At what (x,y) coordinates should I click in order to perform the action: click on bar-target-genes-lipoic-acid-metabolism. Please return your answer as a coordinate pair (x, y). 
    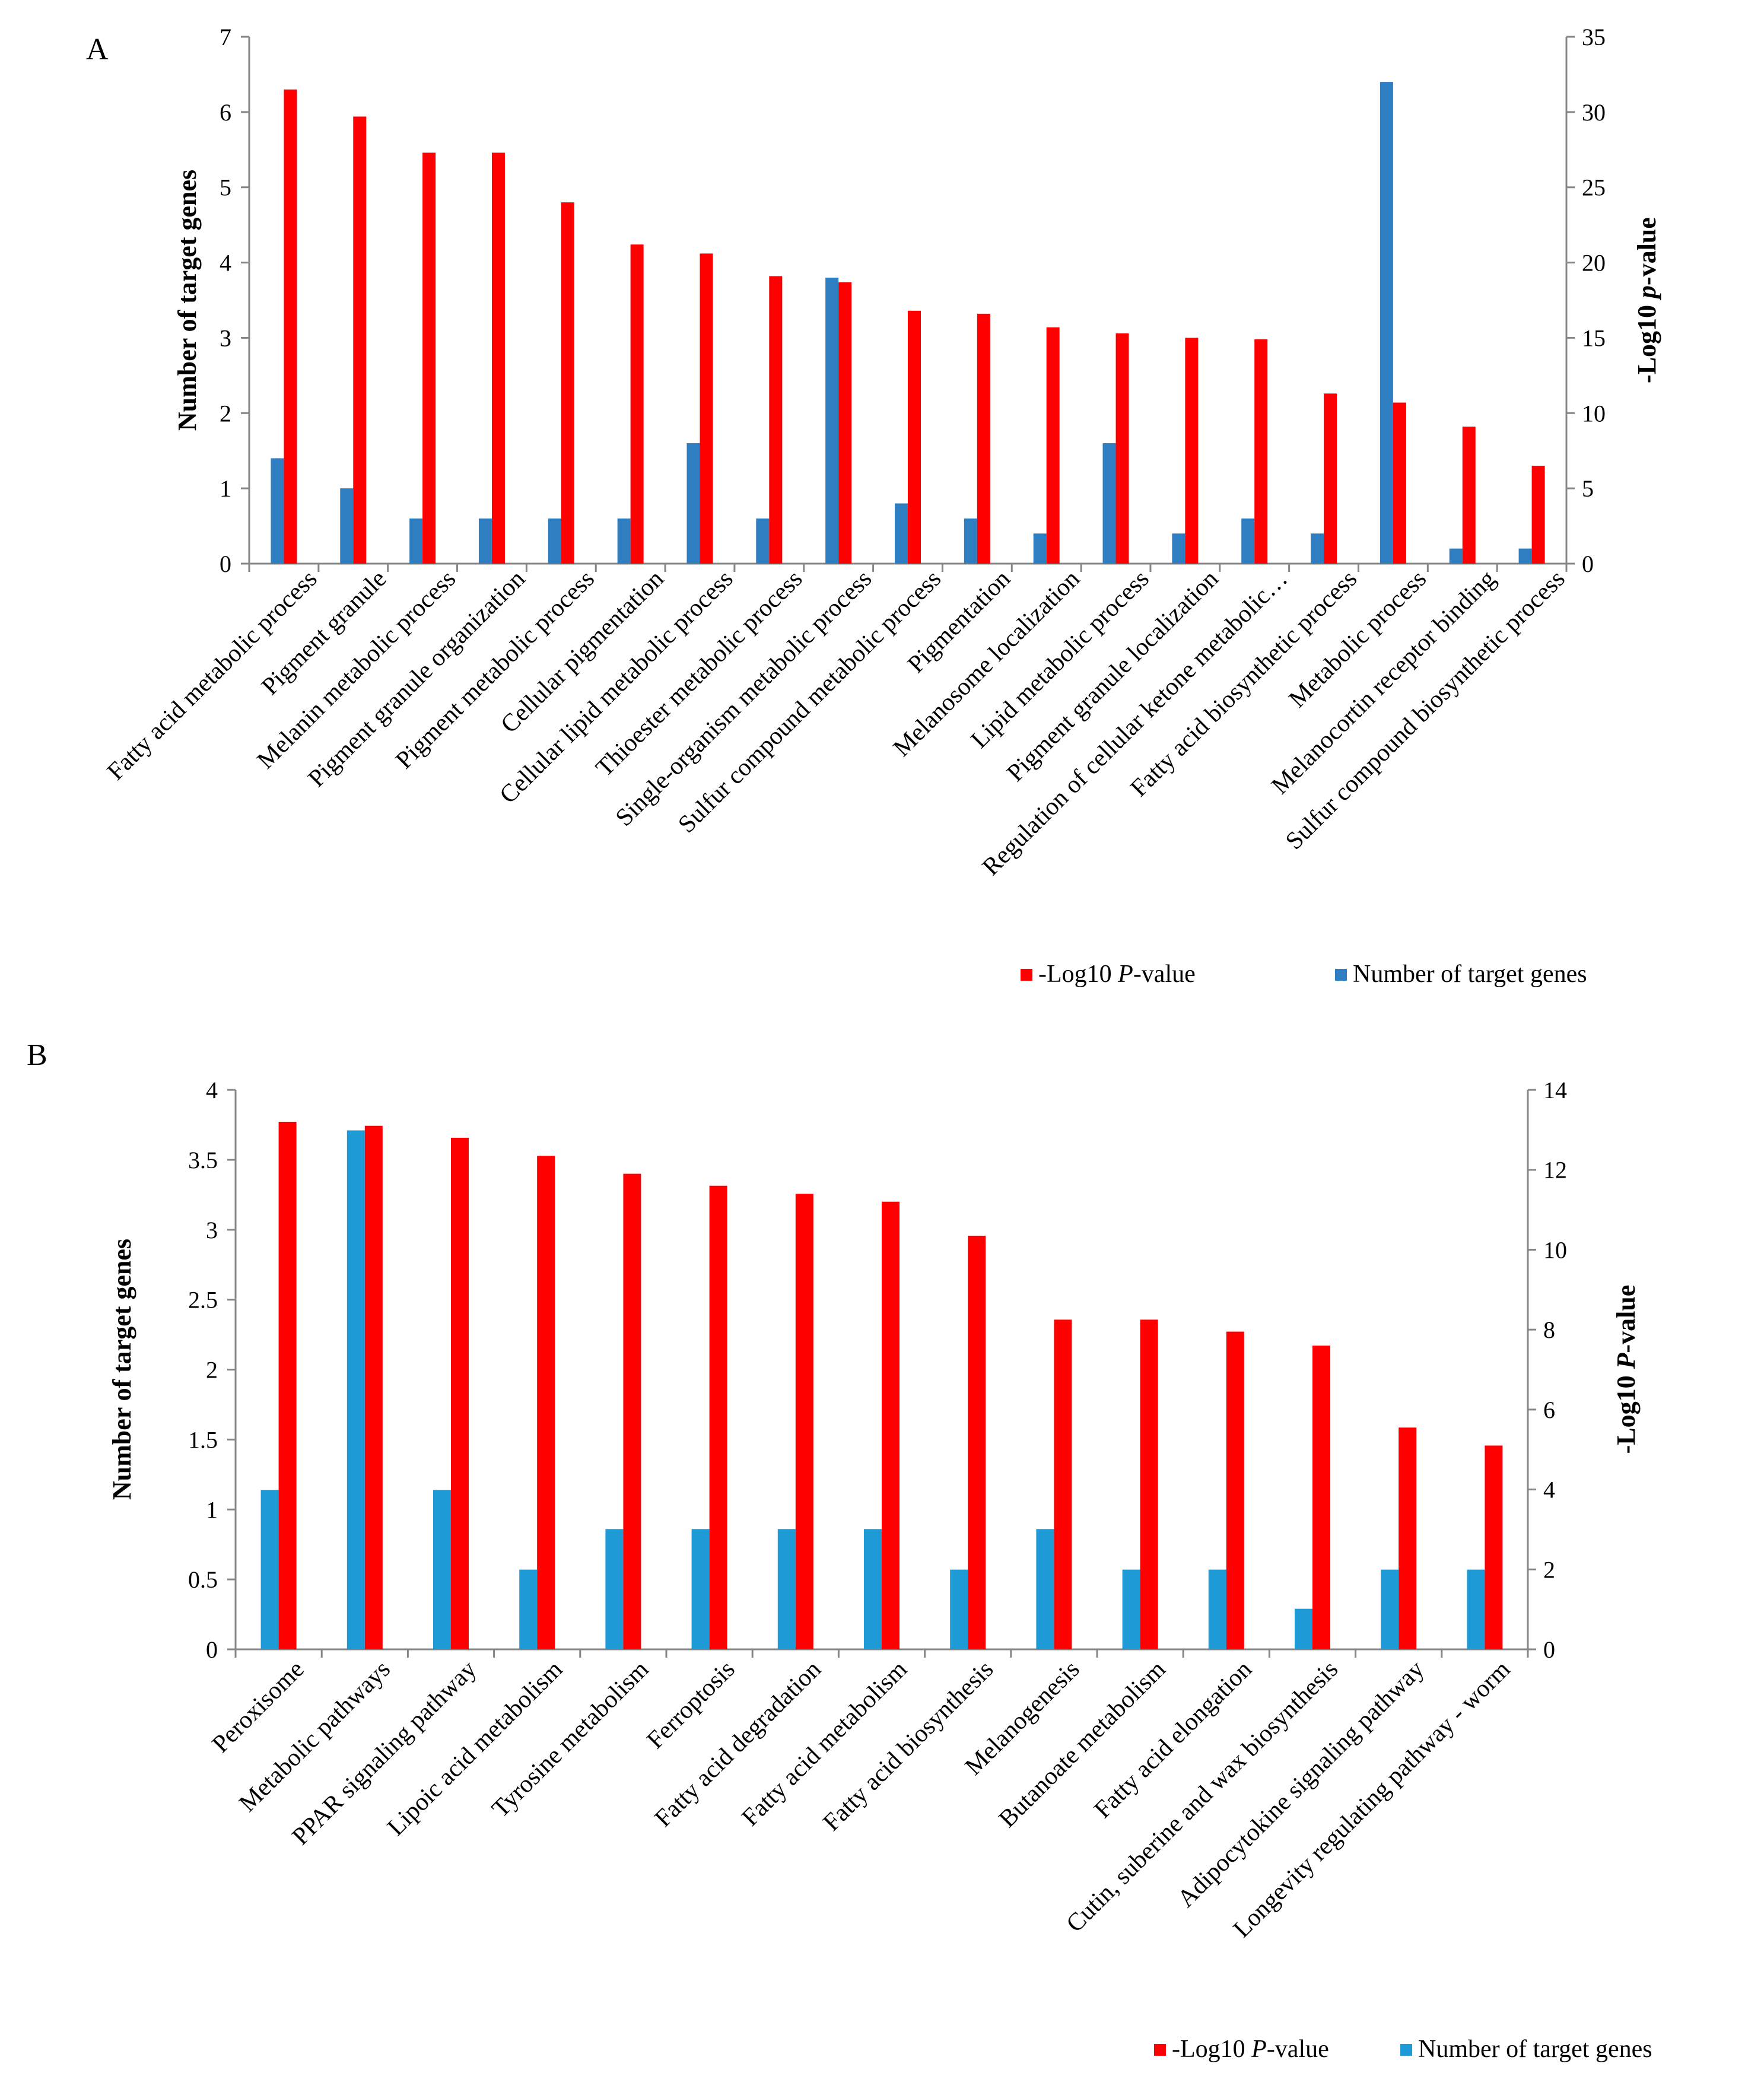
    Looking at the image, I should click on (528, 1609).